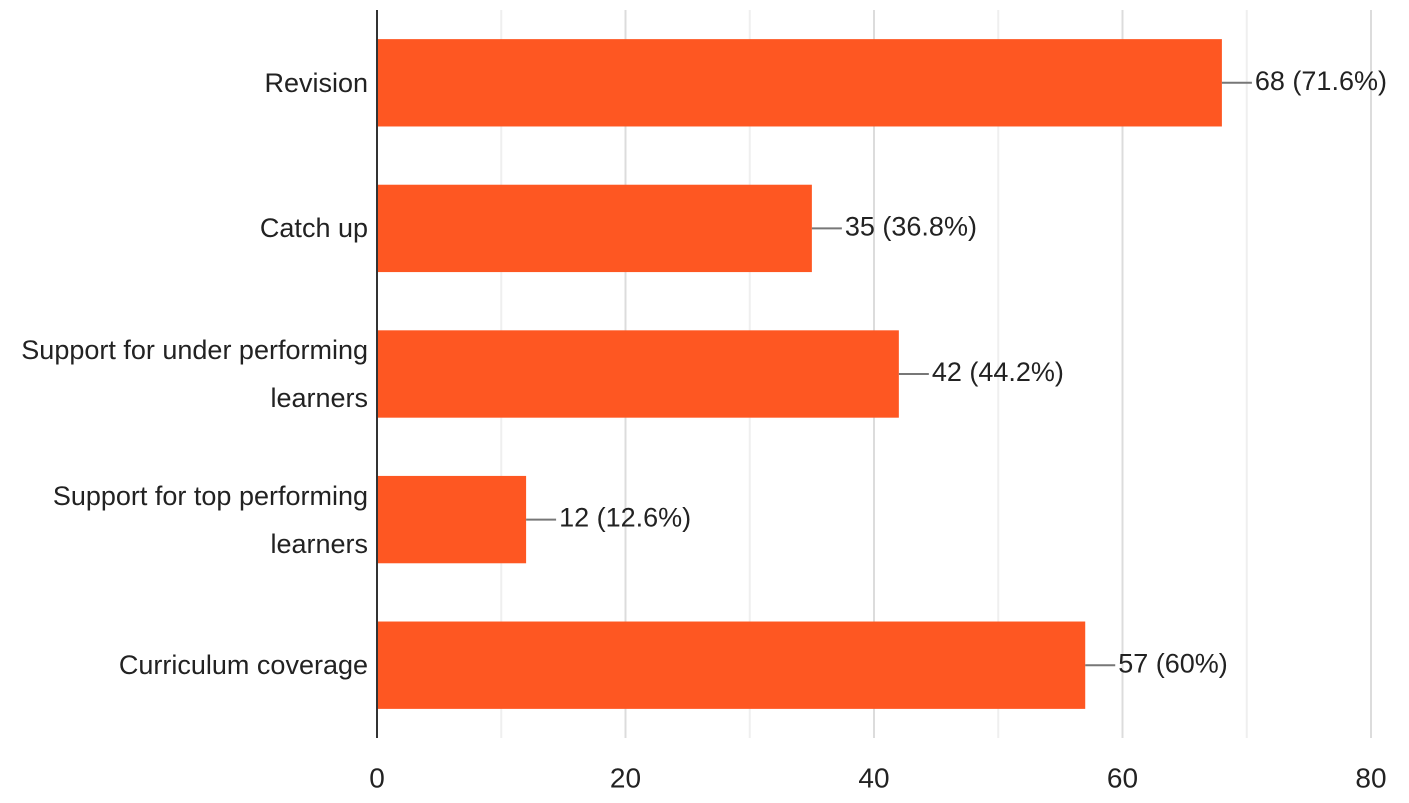 This screenshot has height=803, width=1409. What do you see at coordinates (911, 227) in the screenshot?
I see `value-label: 35 (36.8%)` at bounding box center [911, 227].